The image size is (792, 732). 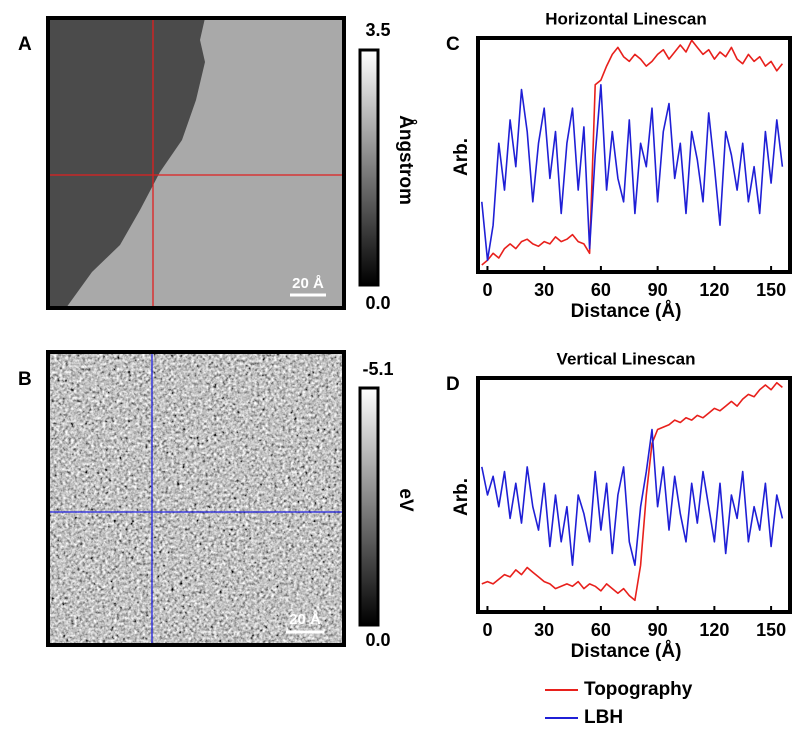 I want to click on terrace, so click(x=126, y=163).